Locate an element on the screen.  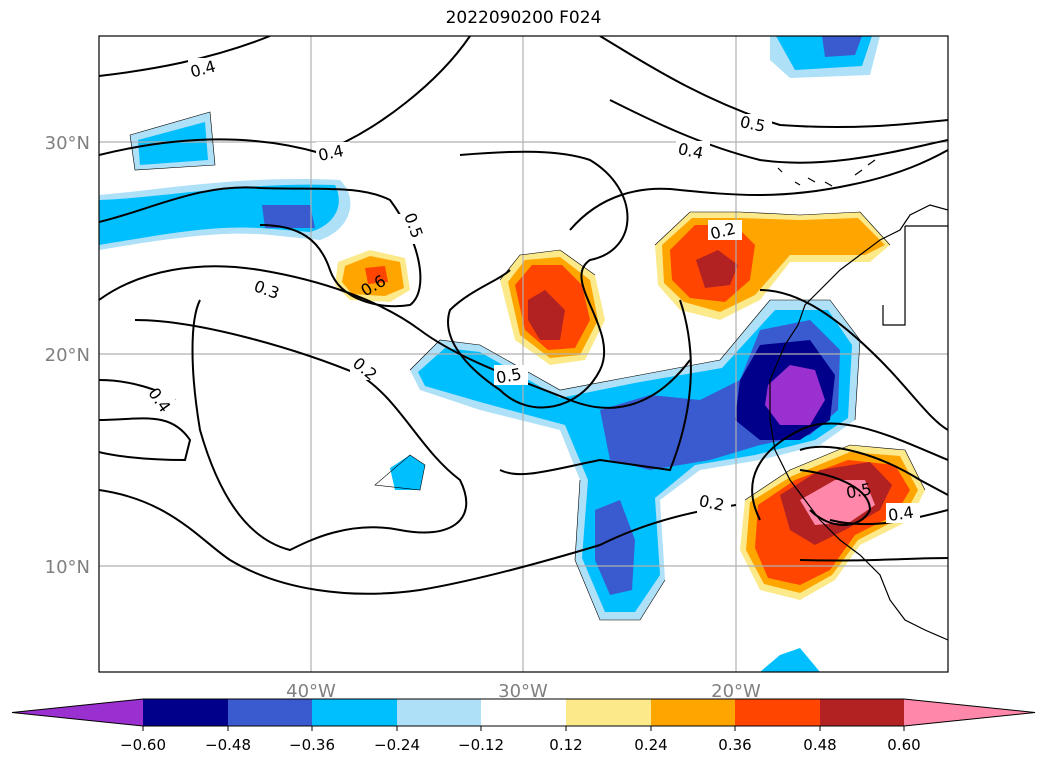
longitude-labels: 40°W 30°W 20°W is located at coordinates (523, 691).